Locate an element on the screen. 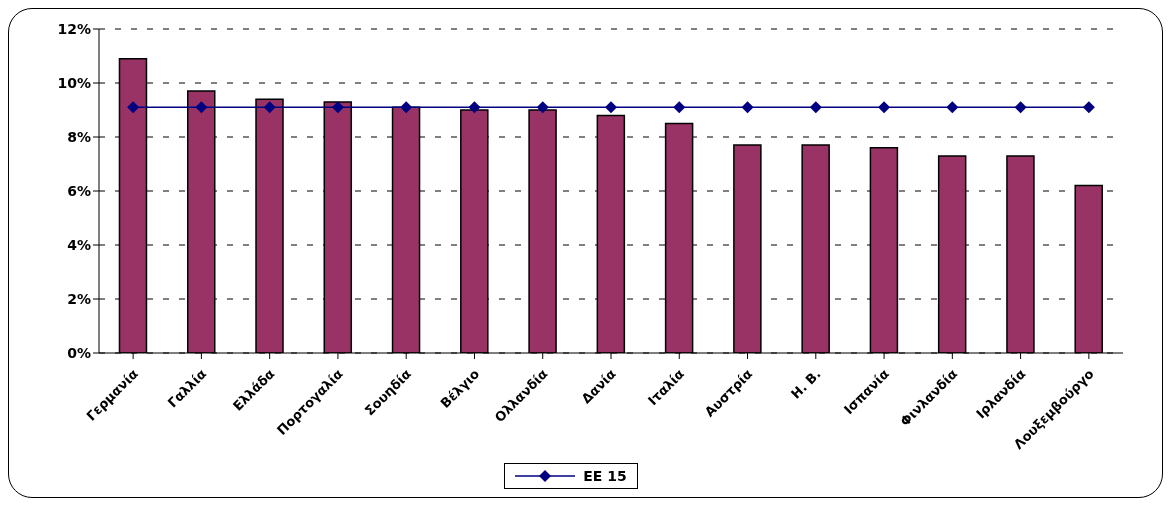 The height and width of the screenshot is (508, 1173). y-tick-label: 6% is located at coordinates (79, 190).